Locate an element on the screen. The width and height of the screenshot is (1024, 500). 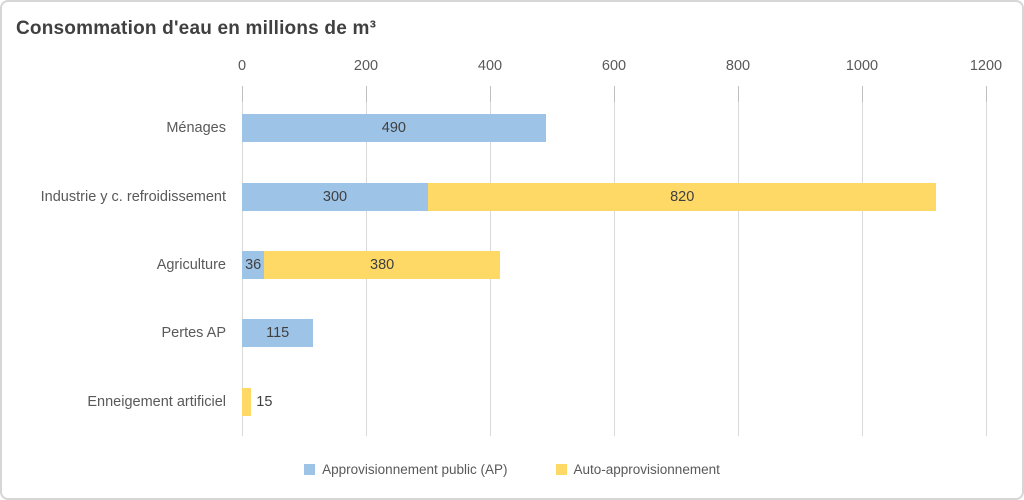
bar-segment: 490 is located at coordinates (394, 128).